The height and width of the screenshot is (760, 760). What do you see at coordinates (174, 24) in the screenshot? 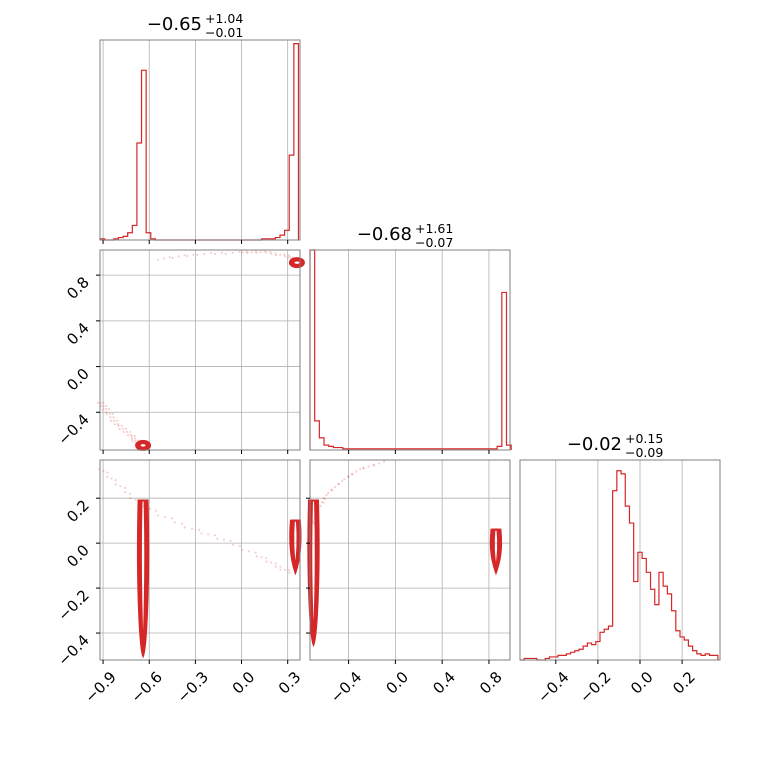
I see `title-value: −0.65` at bounding box center [174, 24].